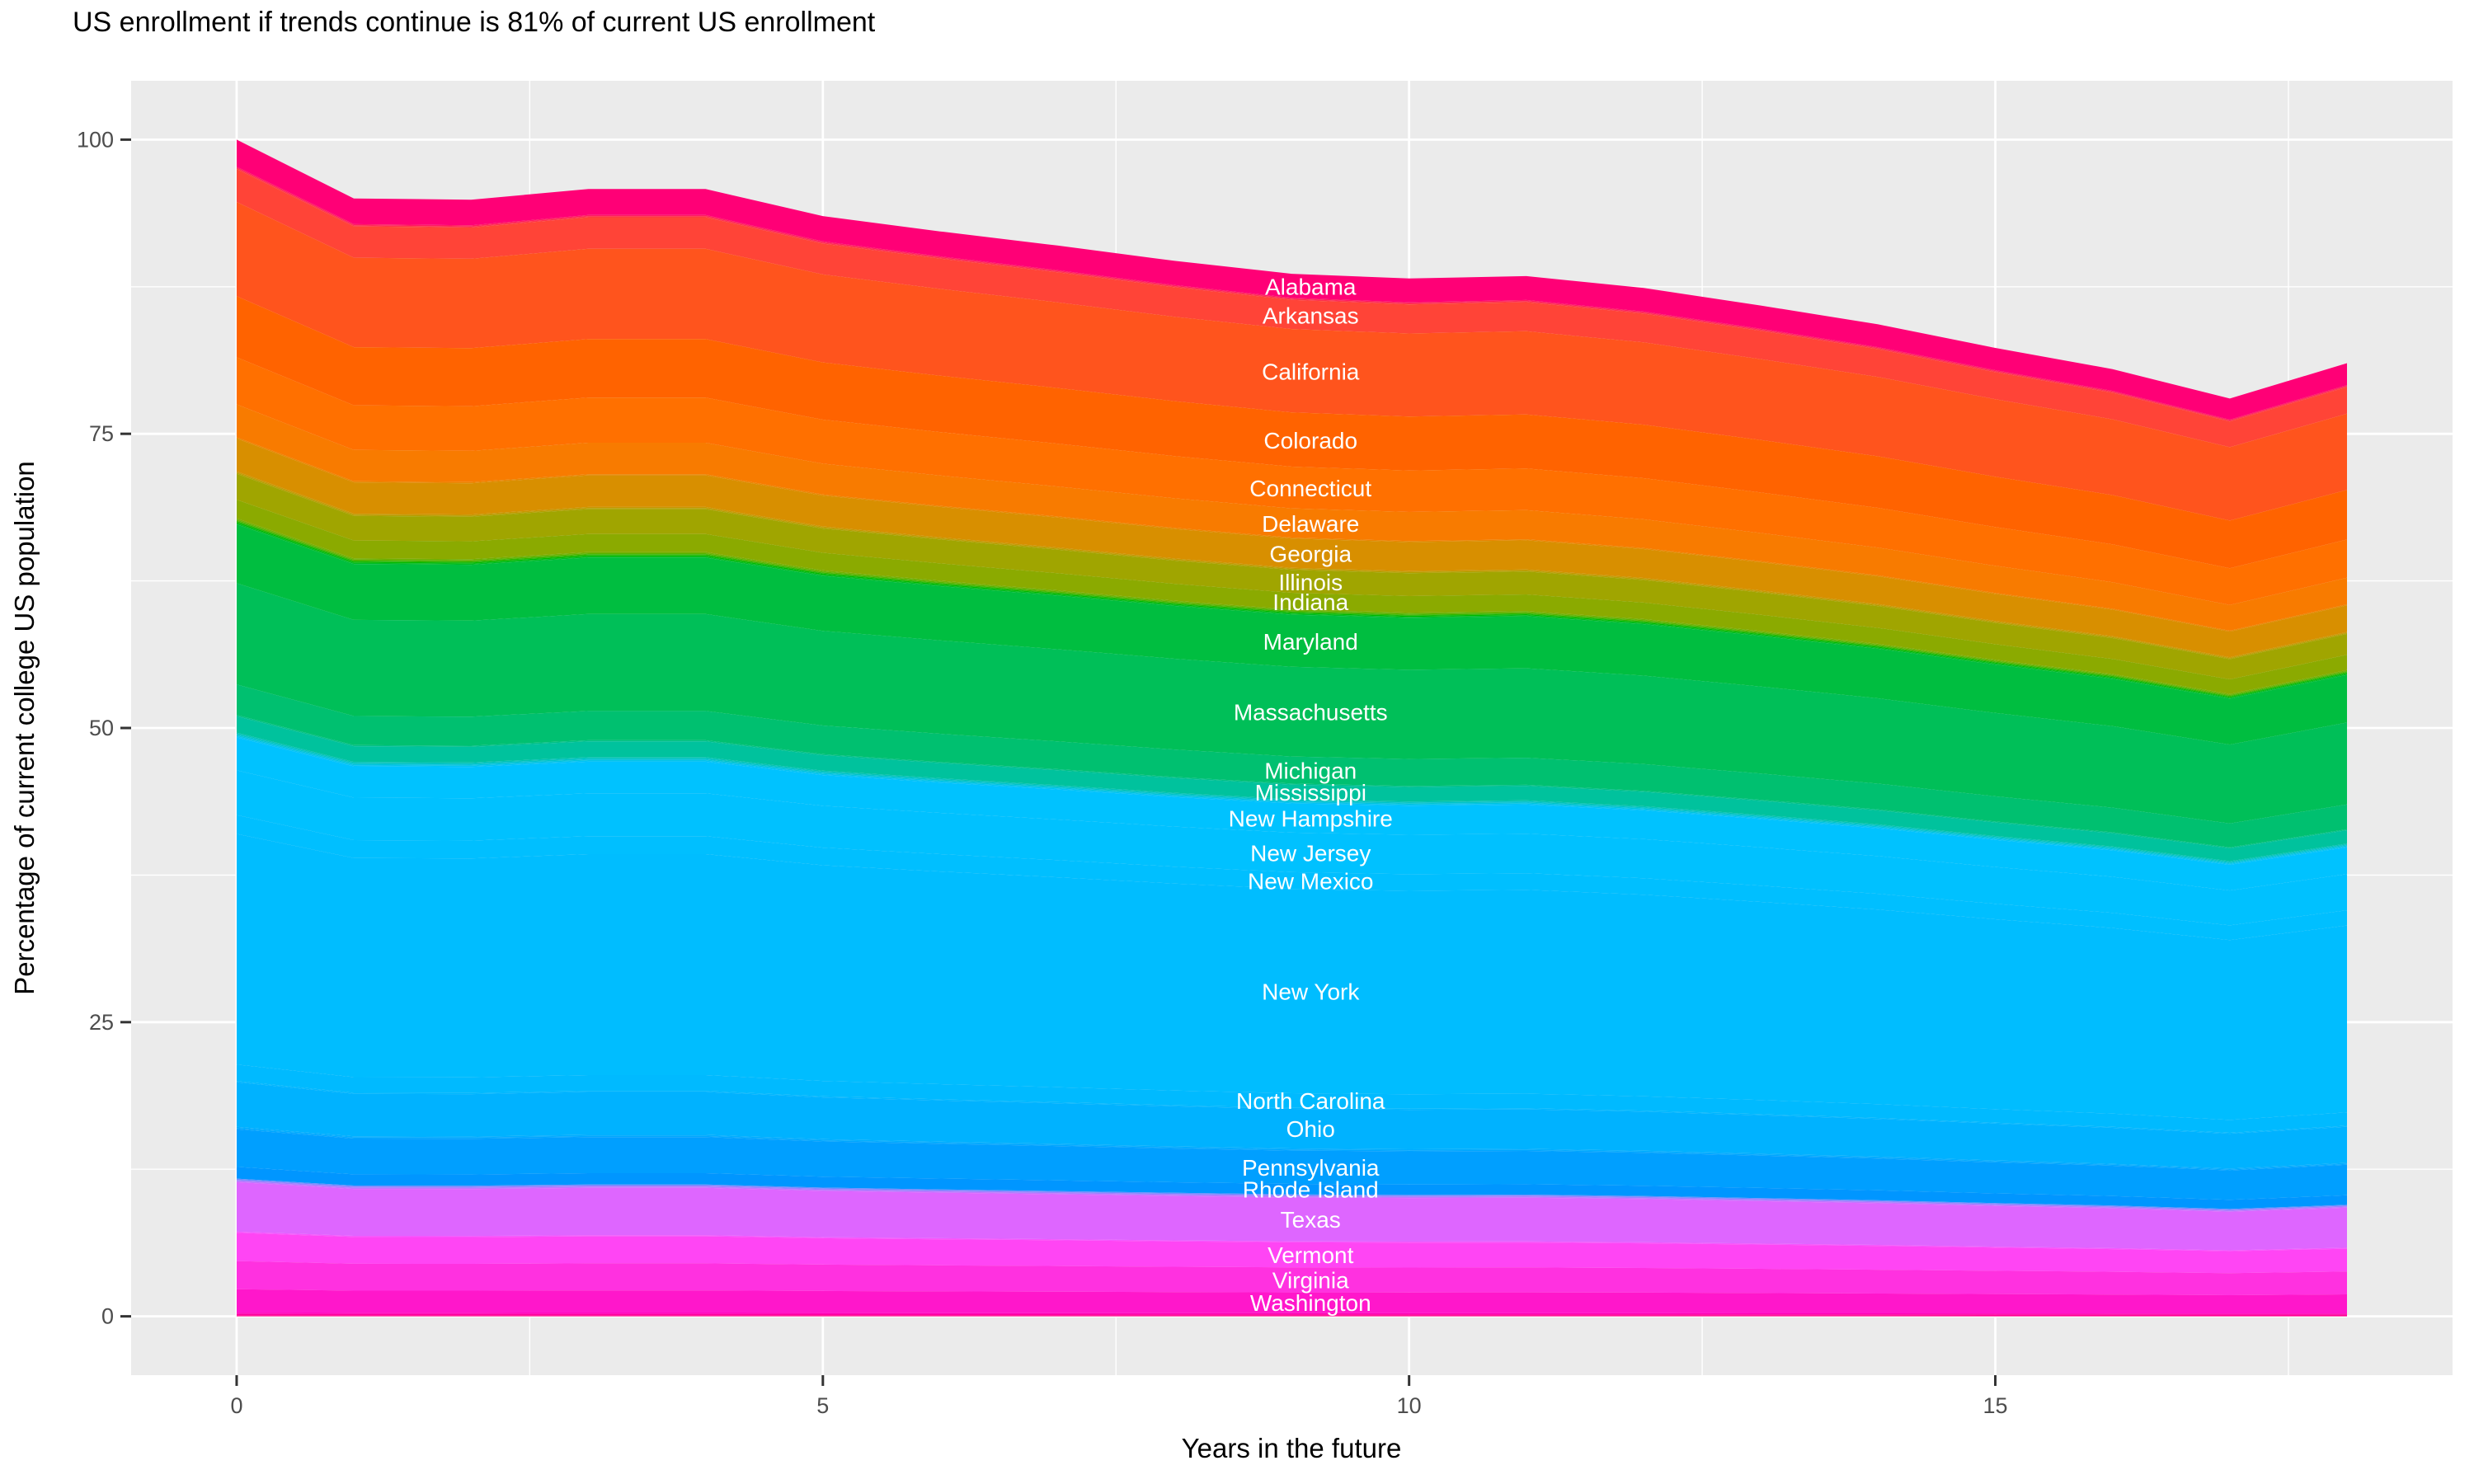  Describe the element at coordinates (101, 433) in the screenshot. I see `y-tick-label: 75` at that location.